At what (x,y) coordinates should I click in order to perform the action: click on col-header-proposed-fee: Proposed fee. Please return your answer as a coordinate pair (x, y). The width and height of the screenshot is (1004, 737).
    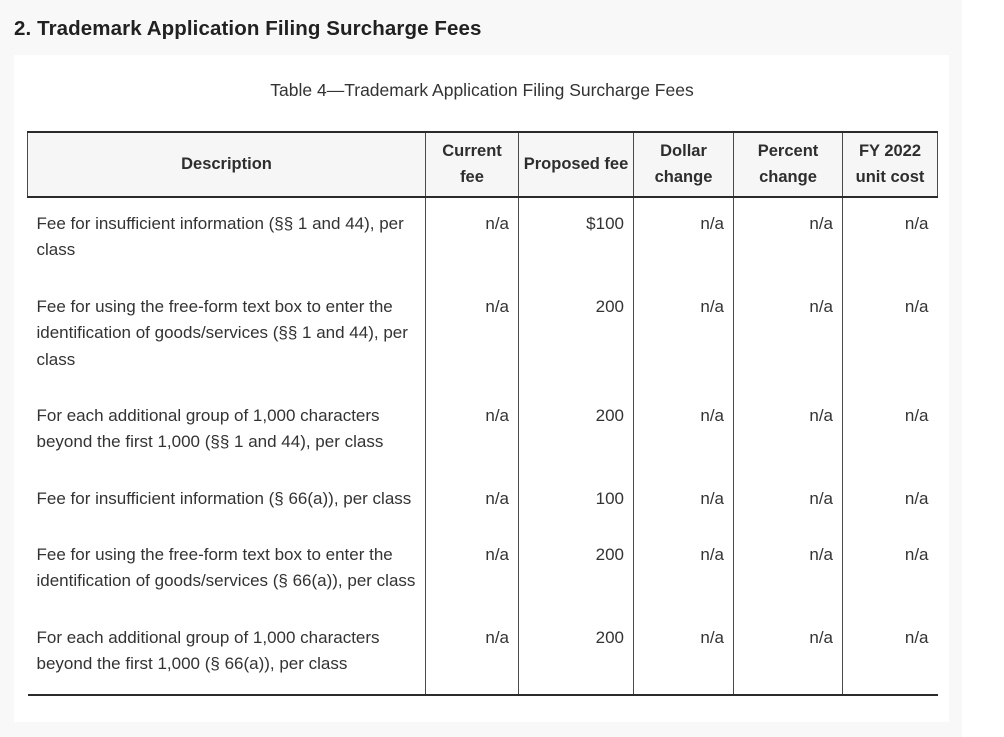
    Looking at the image, I should click on (576, 164).